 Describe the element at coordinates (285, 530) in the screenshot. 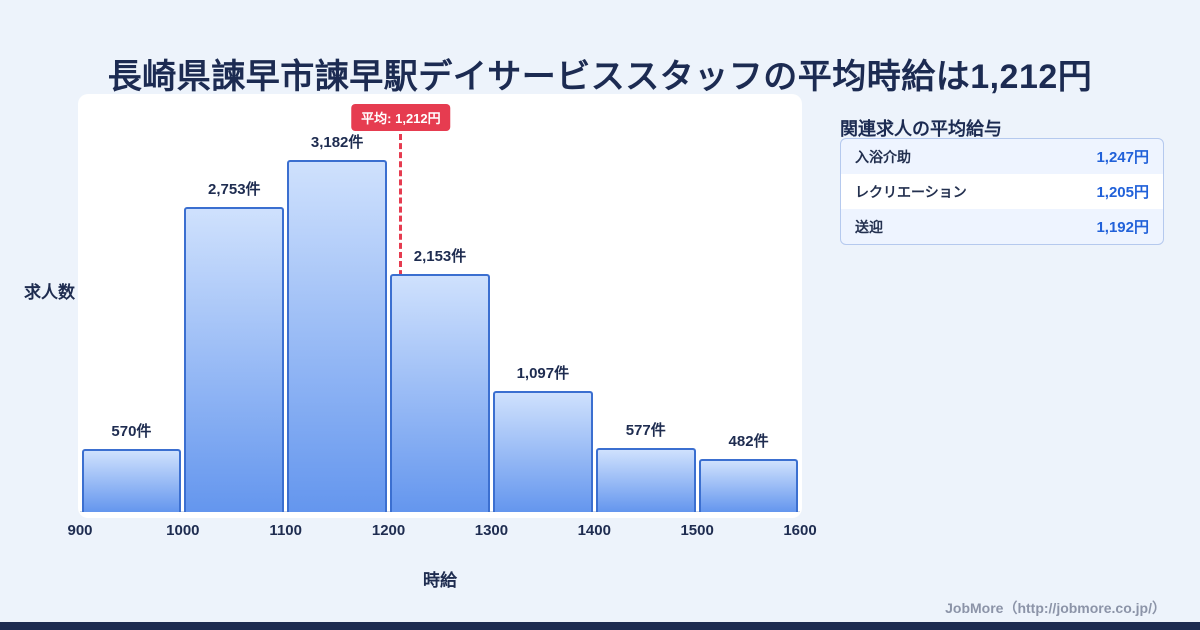

I see `x-tick-label: 1100` at that location.